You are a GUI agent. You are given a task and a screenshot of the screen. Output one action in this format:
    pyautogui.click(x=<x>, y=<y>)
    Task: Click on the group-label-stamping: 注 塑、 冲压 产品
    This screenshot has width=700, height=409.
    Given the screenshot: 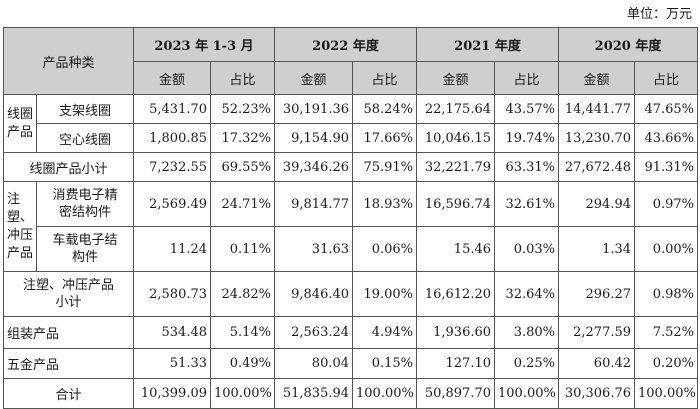 What is the action you would take?
    pyautogui.click(x=20, y=226)
    